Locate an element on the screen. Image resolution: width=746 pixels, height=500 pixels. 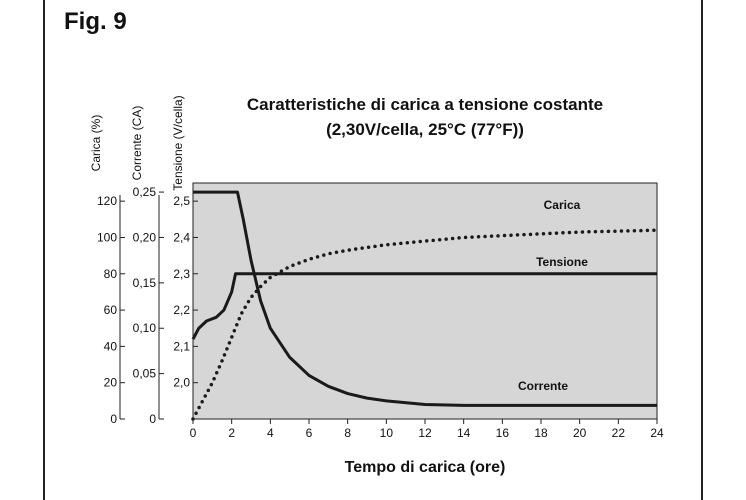
annotation-corrente: Corrente is located at coordinates (543, 386).